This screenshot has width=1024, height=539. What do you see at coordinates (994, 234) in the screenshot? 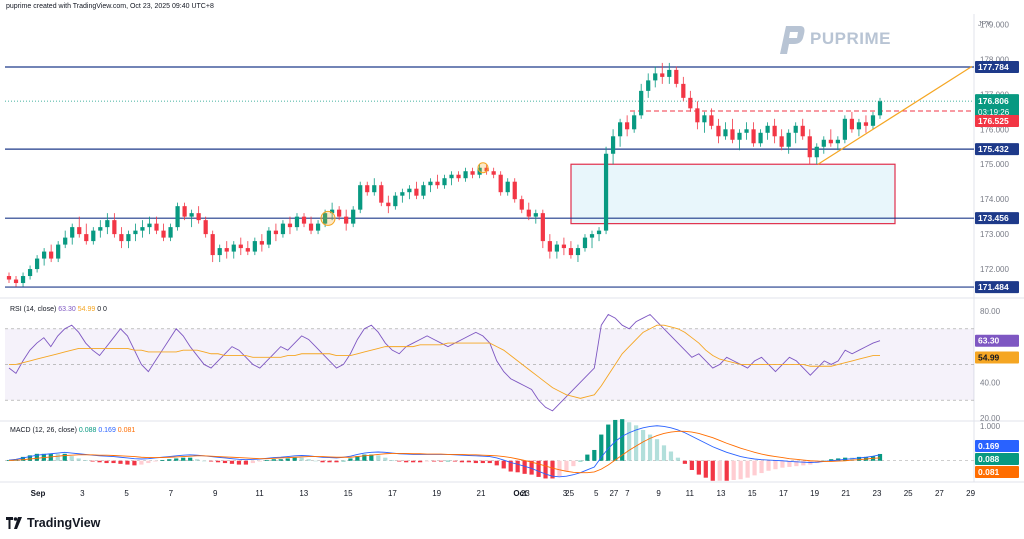
I see `price-tick-label: 173.000` at bounding box center [994, 234].